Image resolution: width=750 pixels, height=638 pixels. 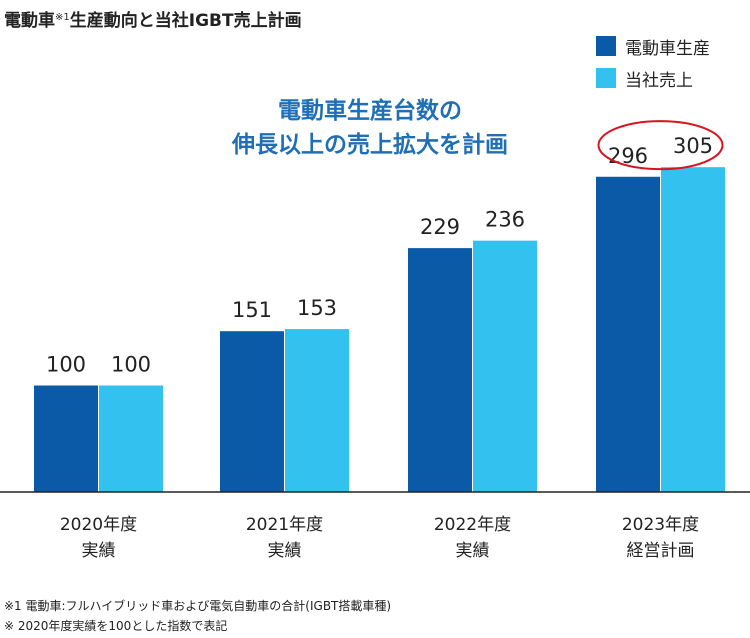 What do you see at coordinates (62, 17) in the screenshot?
I see `title-note-mark: ※1` at bounding box center [62, 17].